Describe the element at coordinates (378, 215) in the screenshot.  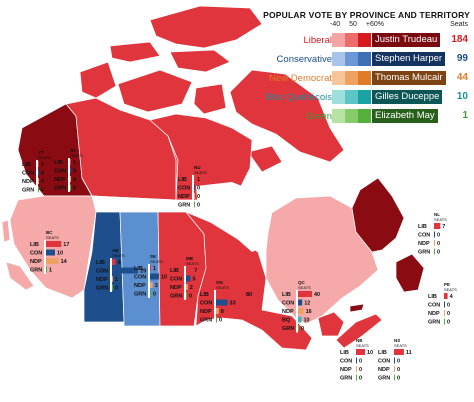
I see `province-labrador` at that location.